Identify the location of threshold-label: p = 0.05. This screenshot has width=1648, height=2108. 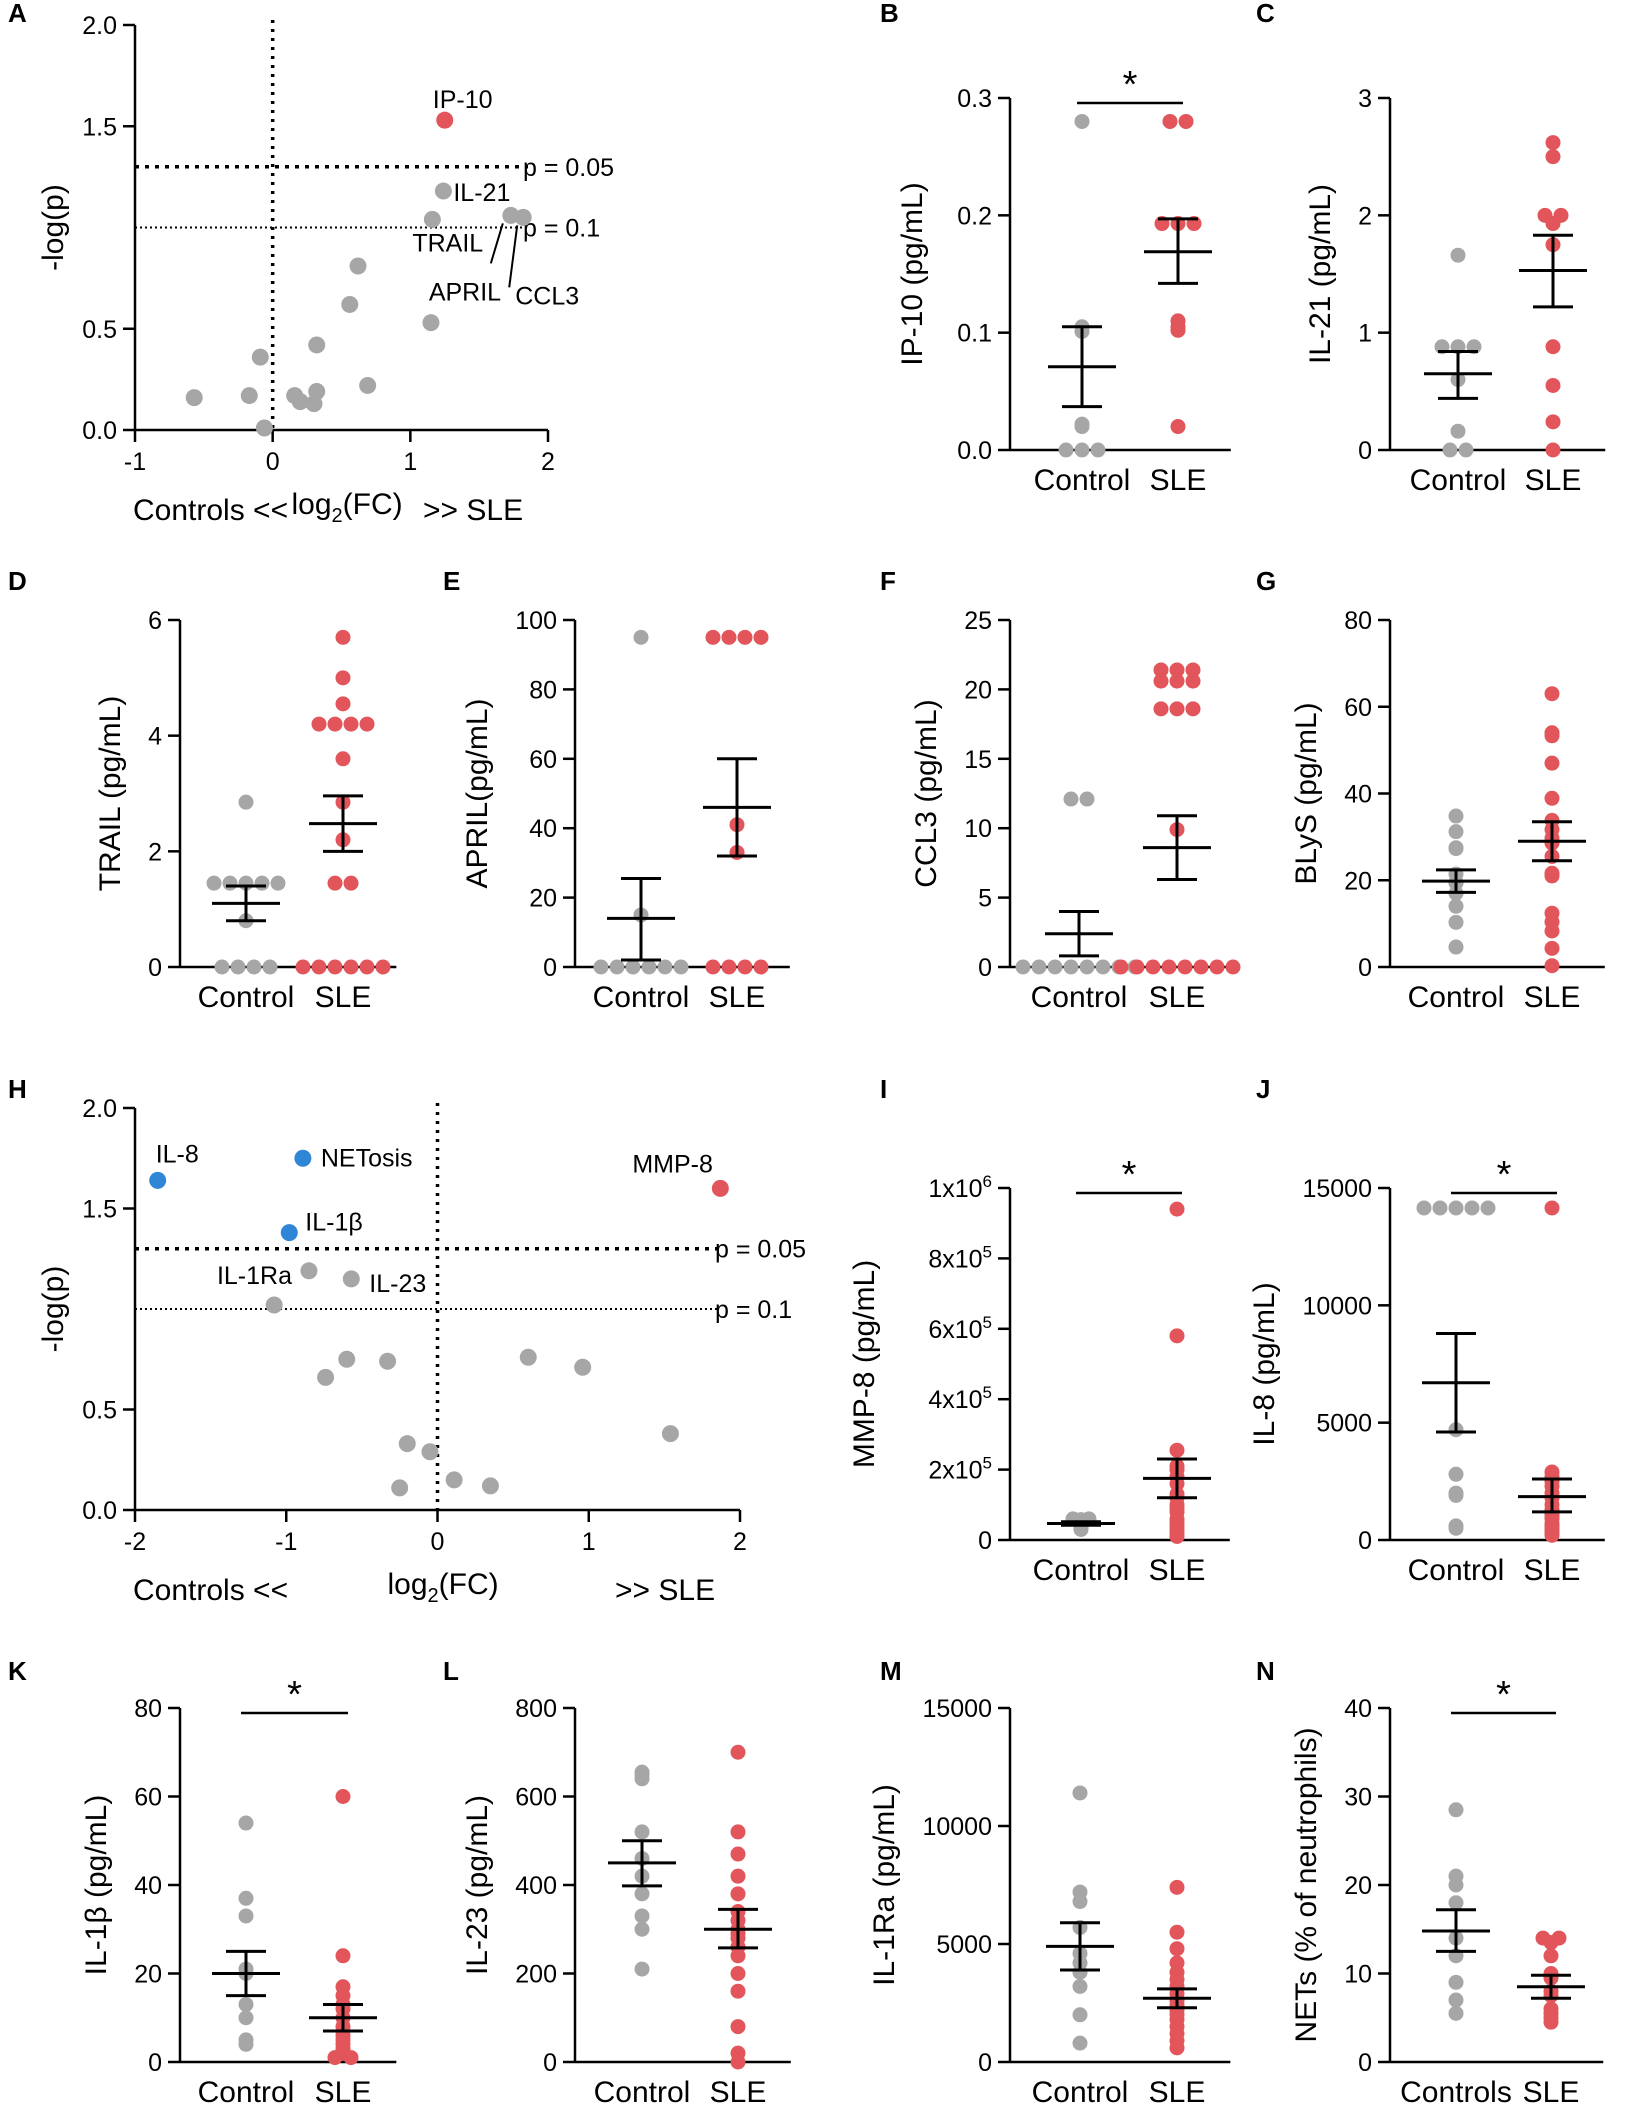
(760, 1250).